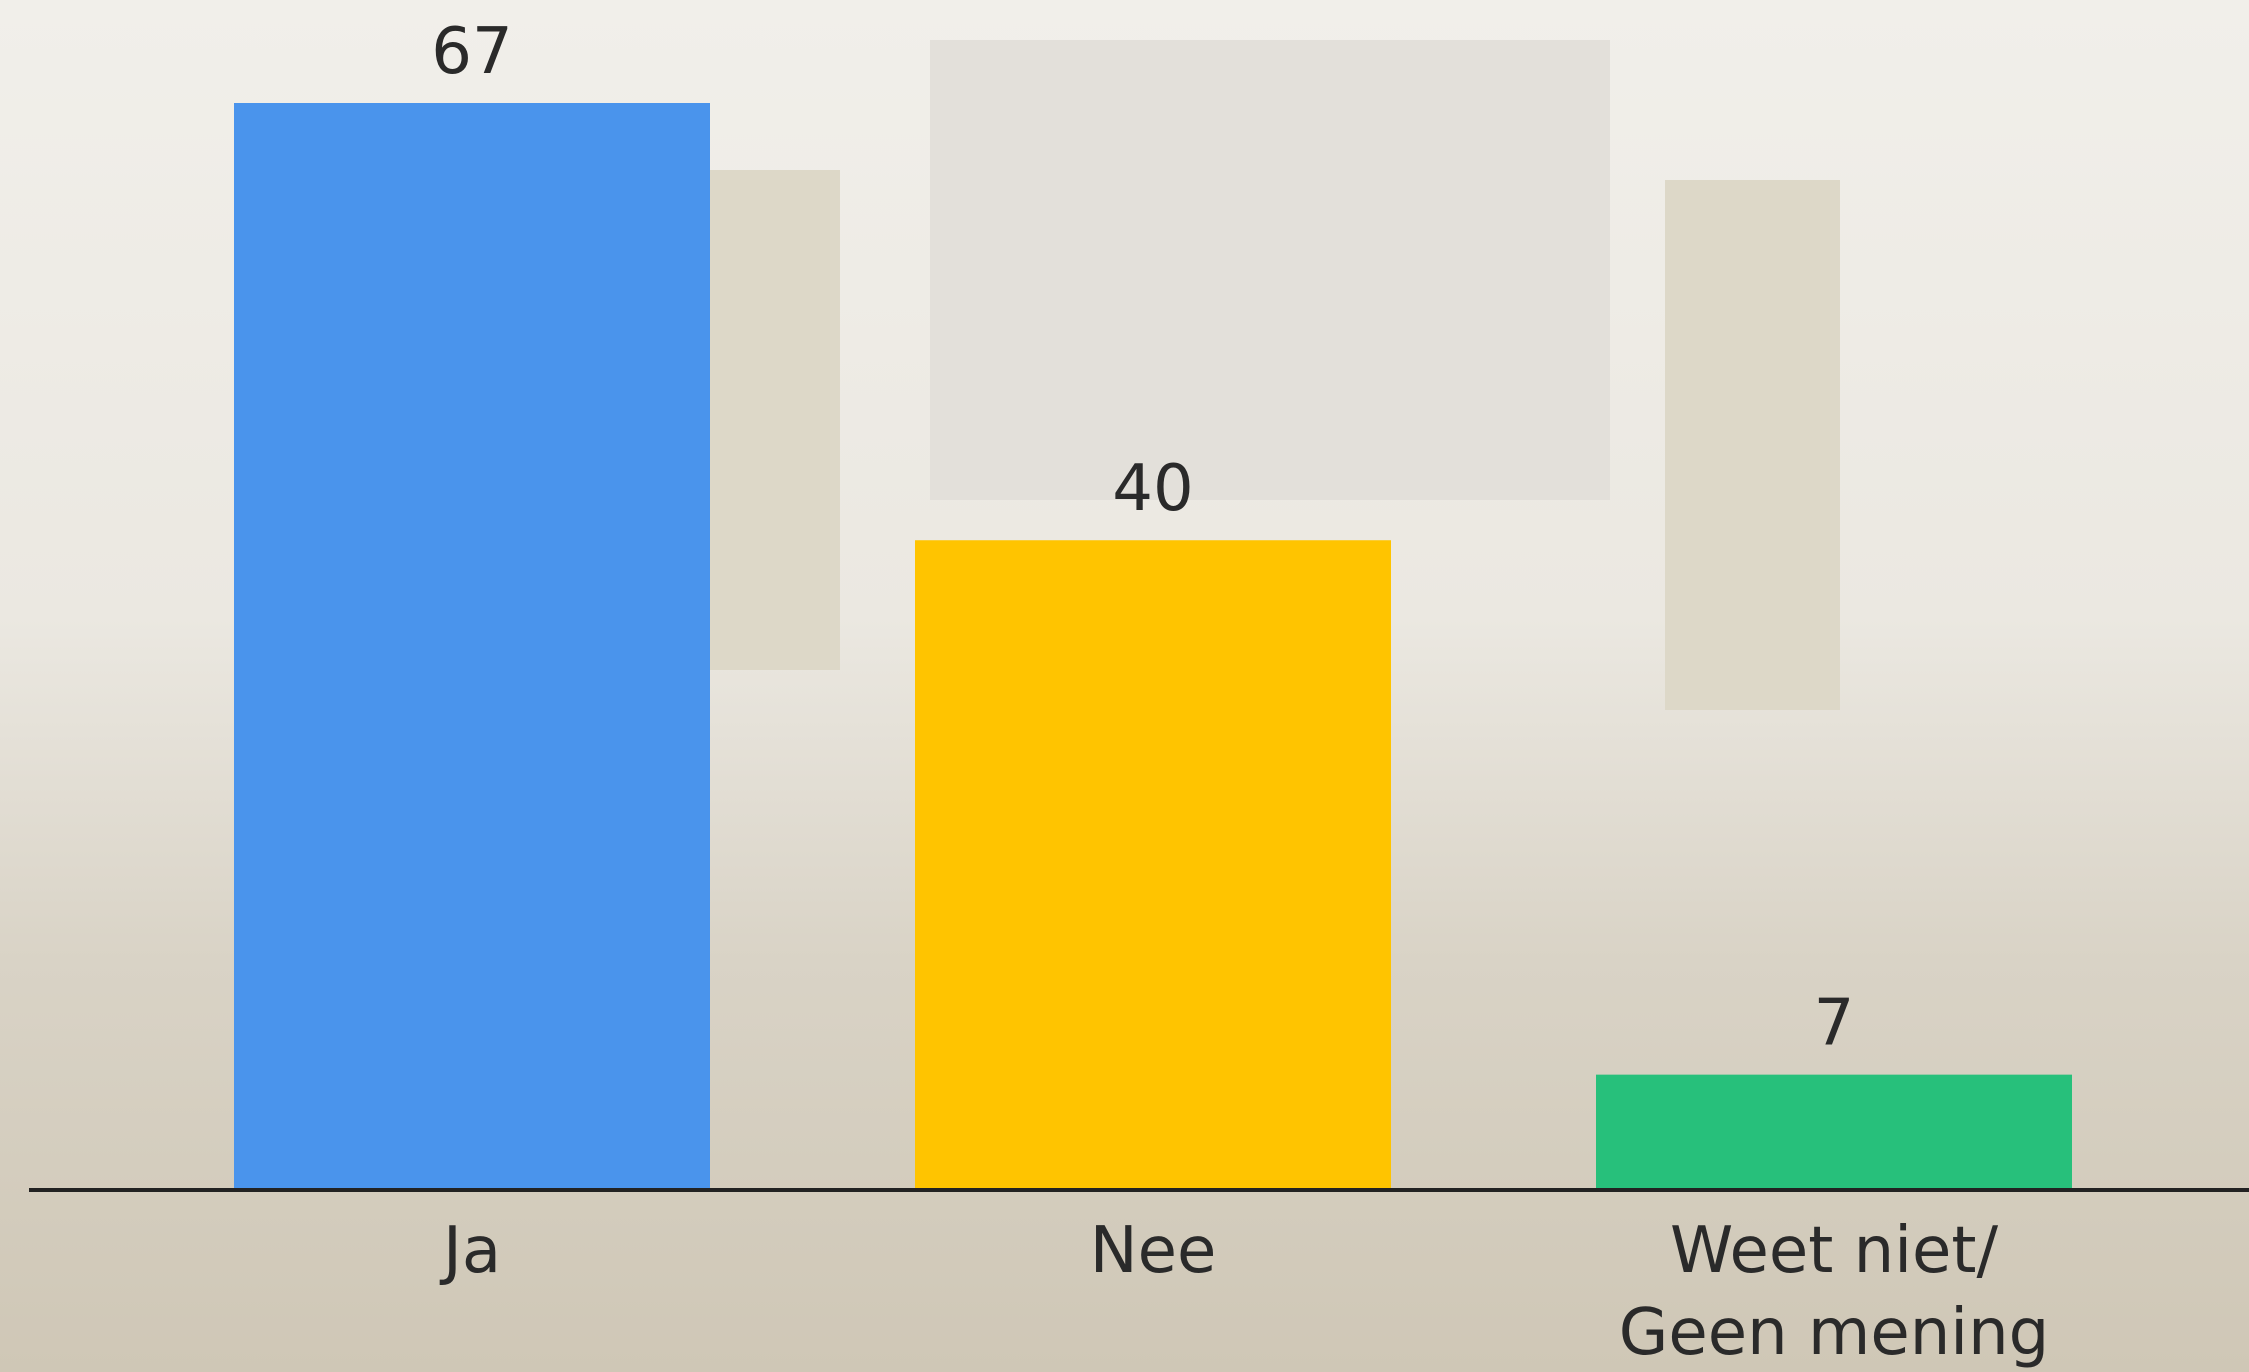 The height and width of the screenshot is (1372, 2249). I want to click on value-label: 7, so click(1834, 1024).